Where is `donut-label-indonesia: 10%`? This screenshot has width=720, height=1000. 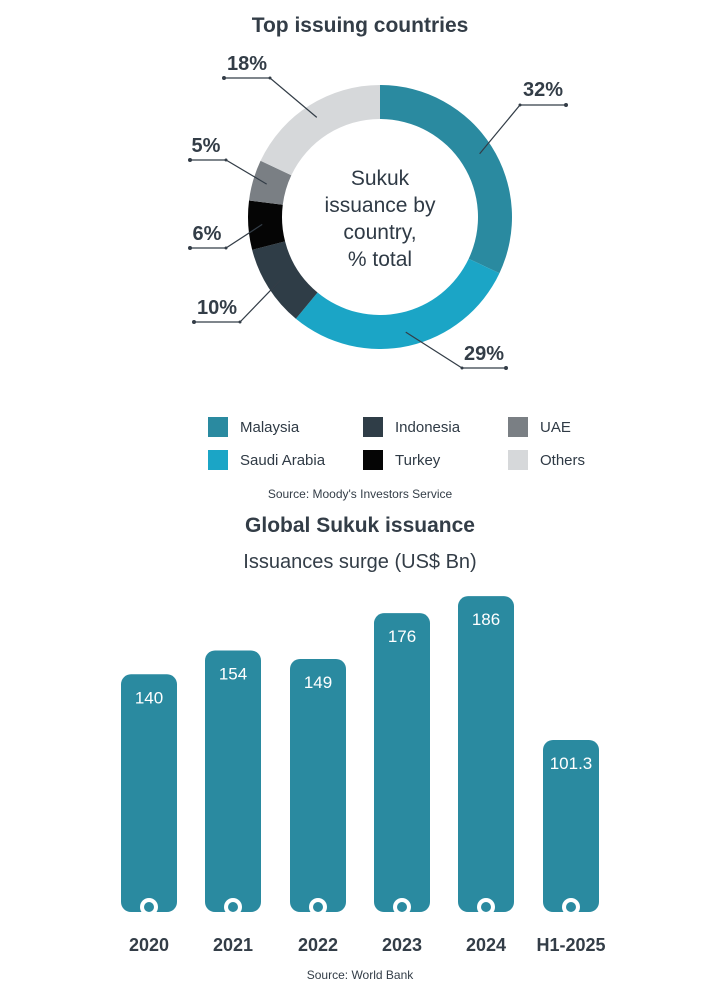 donut-label-indonesia: 10% is located at coordinates (217, 308).